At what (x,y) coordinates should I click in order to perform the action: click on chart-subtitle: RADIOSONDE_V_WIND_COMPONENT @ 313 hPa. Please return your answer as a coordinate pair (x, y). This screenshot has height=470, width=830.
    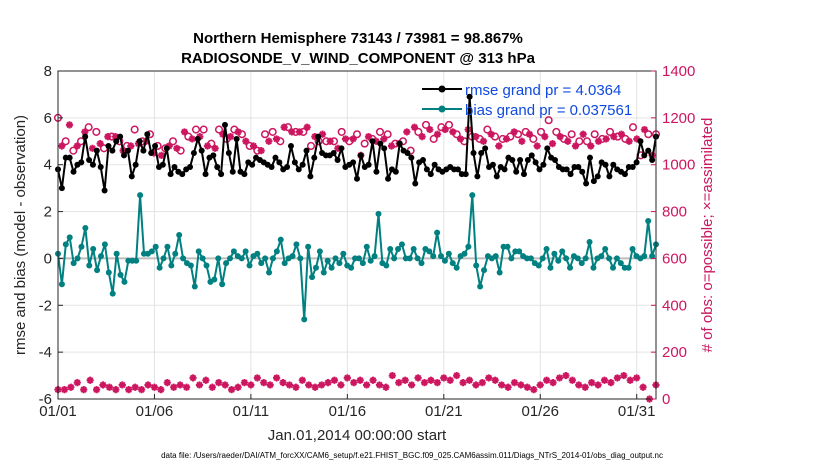
    Looking at the image, I should click on (358, 58).